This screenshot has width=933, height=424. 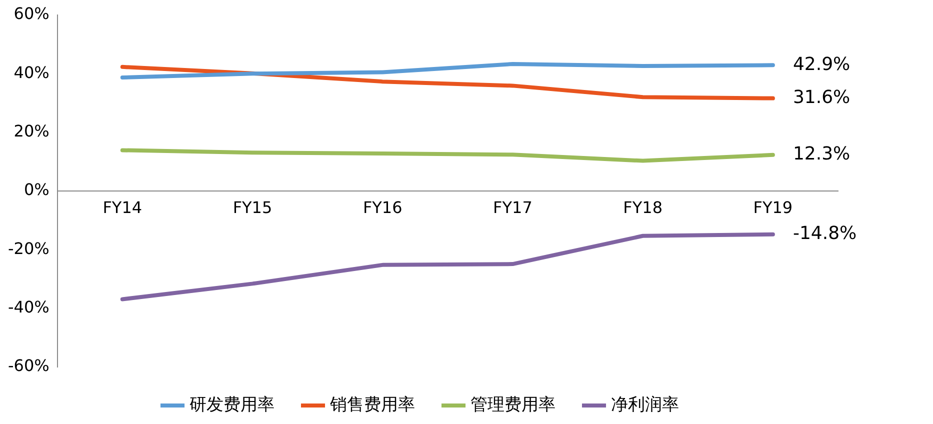 What do you see at coordinates (29, 248) in the screenshot?
I see `y-tick-label: -20%` at bounding box center [29, 248].